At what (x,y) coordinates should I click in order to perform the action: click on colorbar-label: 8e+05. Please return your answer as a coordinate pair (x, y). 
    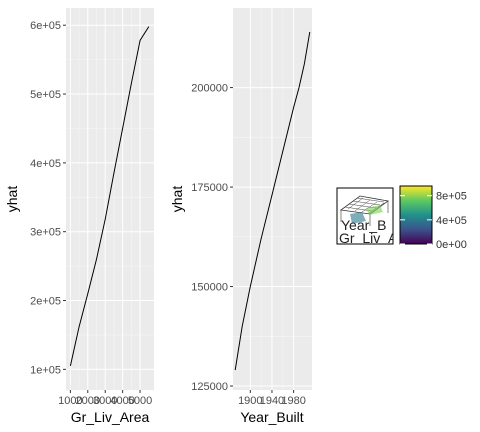
    Looking at the image, I should click on (451, 197).